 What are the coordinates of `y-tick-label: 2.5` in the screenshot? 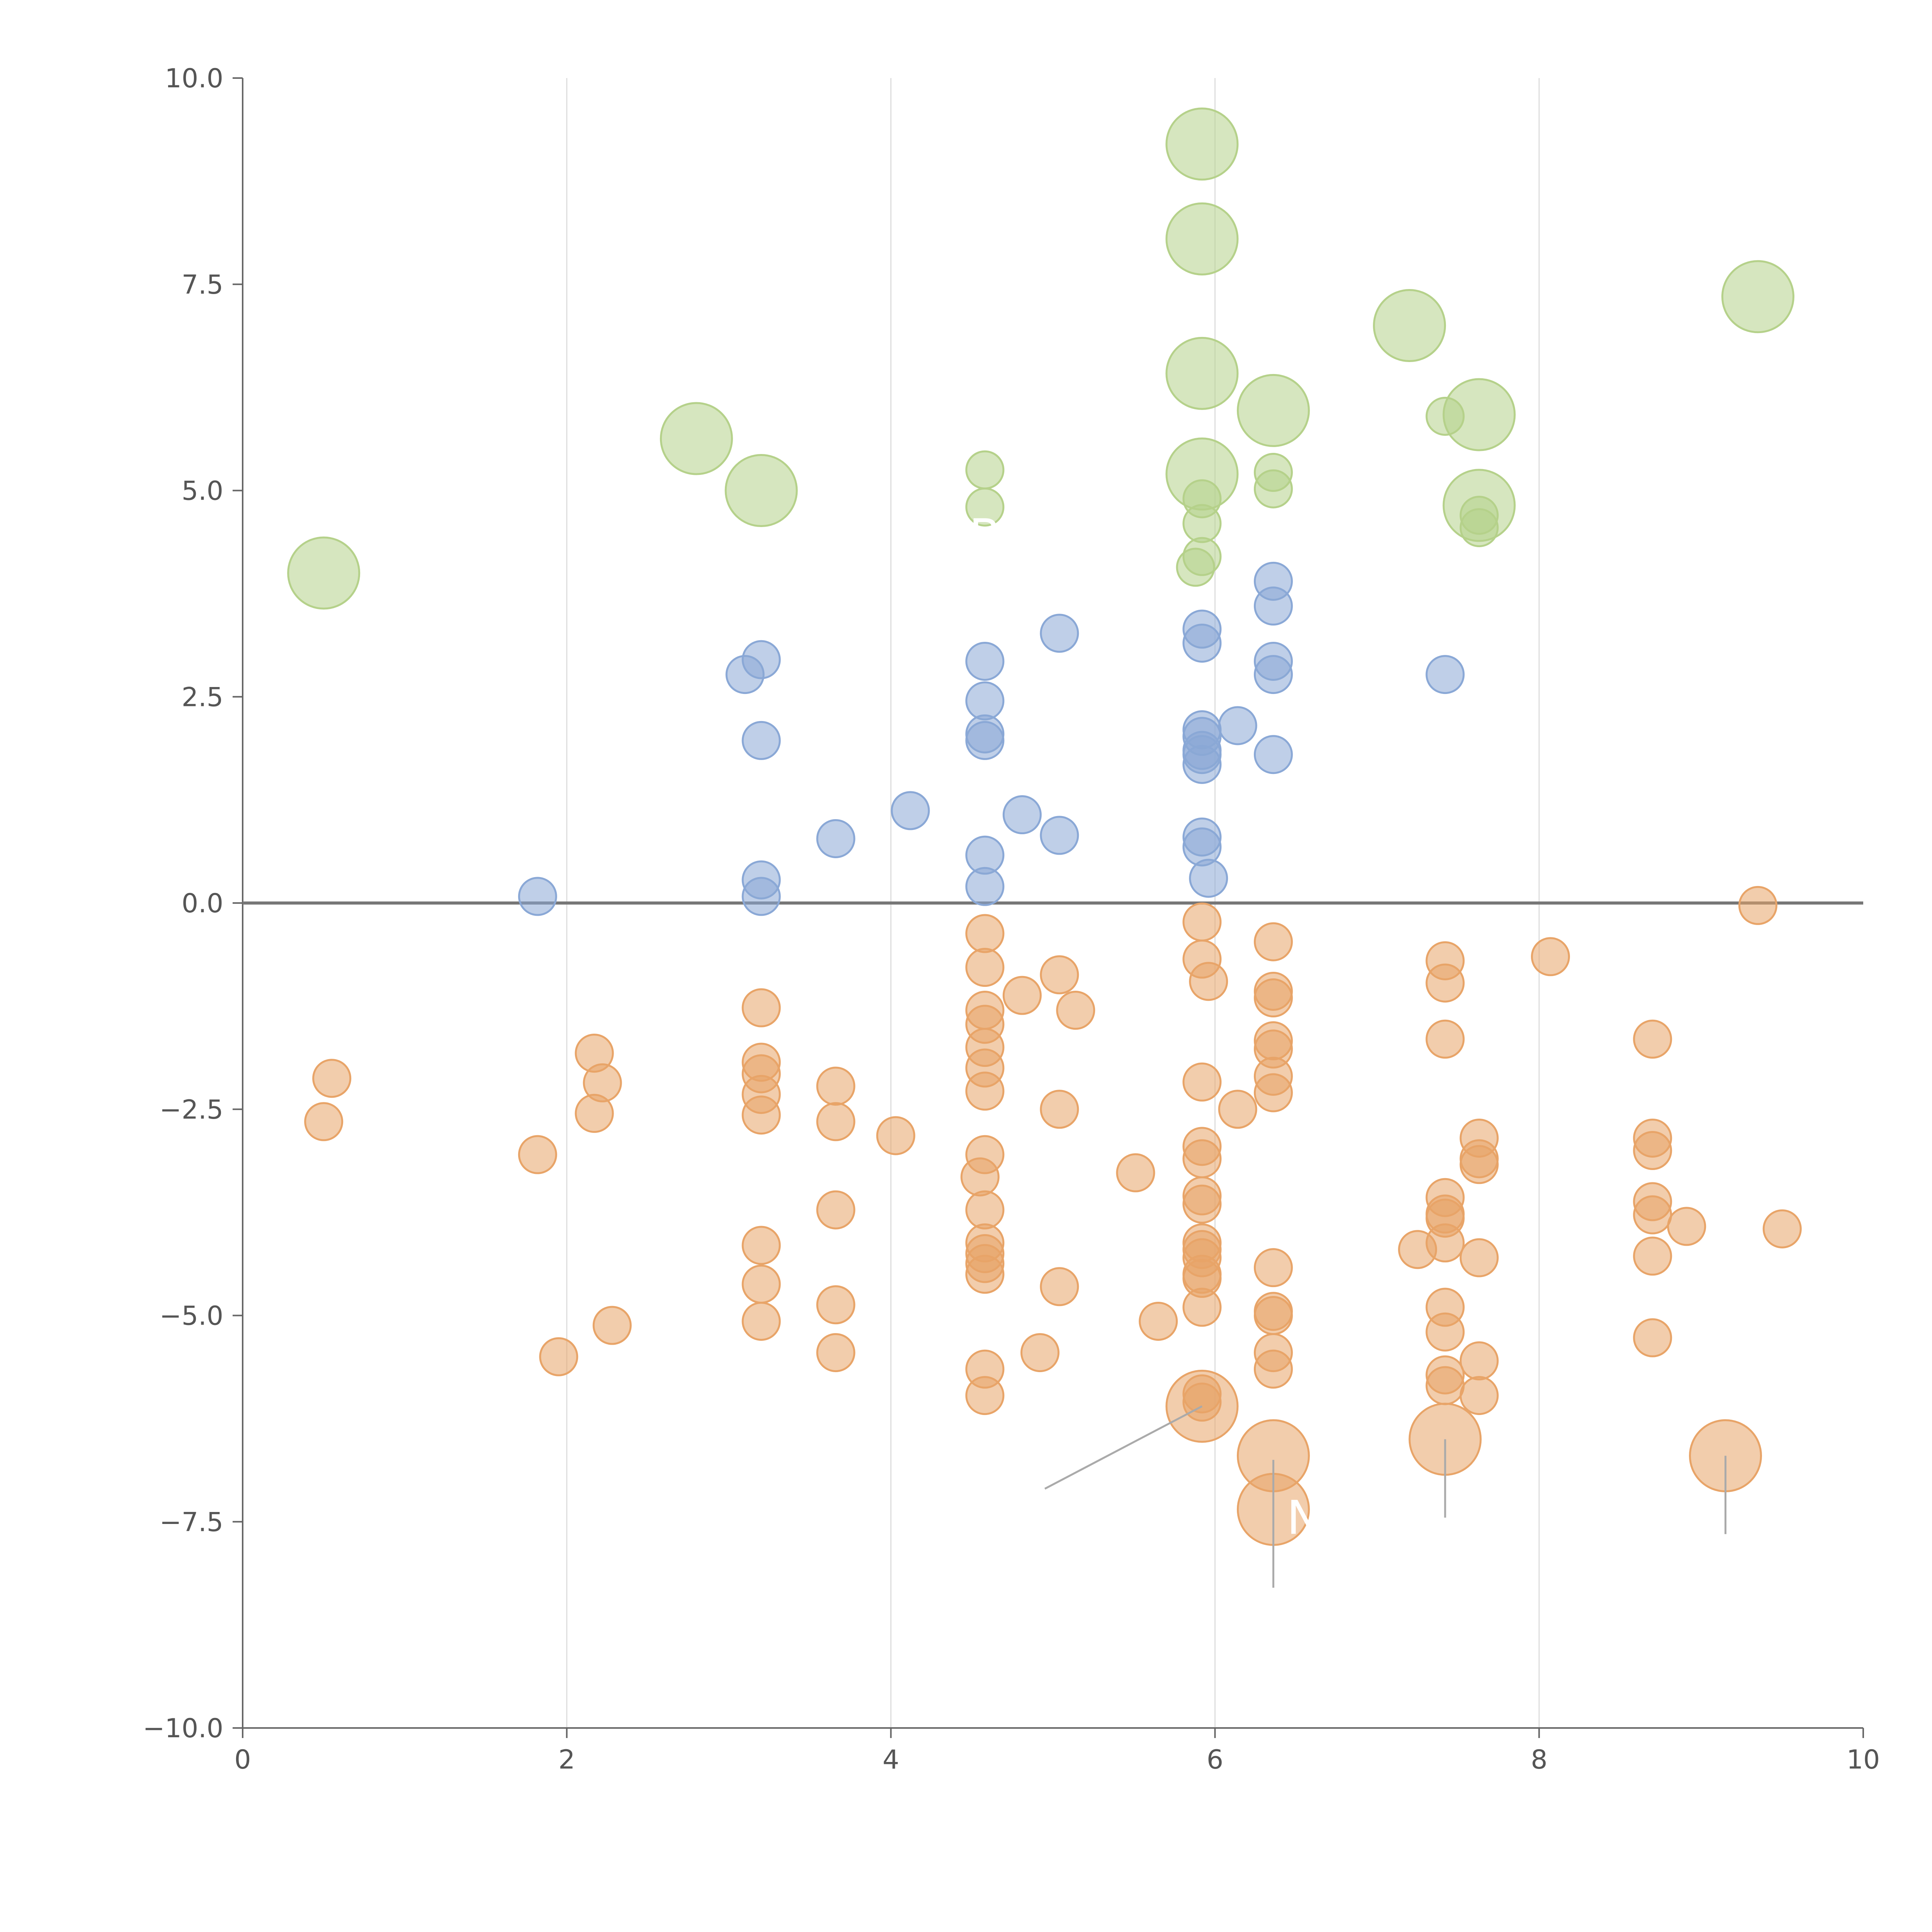 It's located at (202, 698).